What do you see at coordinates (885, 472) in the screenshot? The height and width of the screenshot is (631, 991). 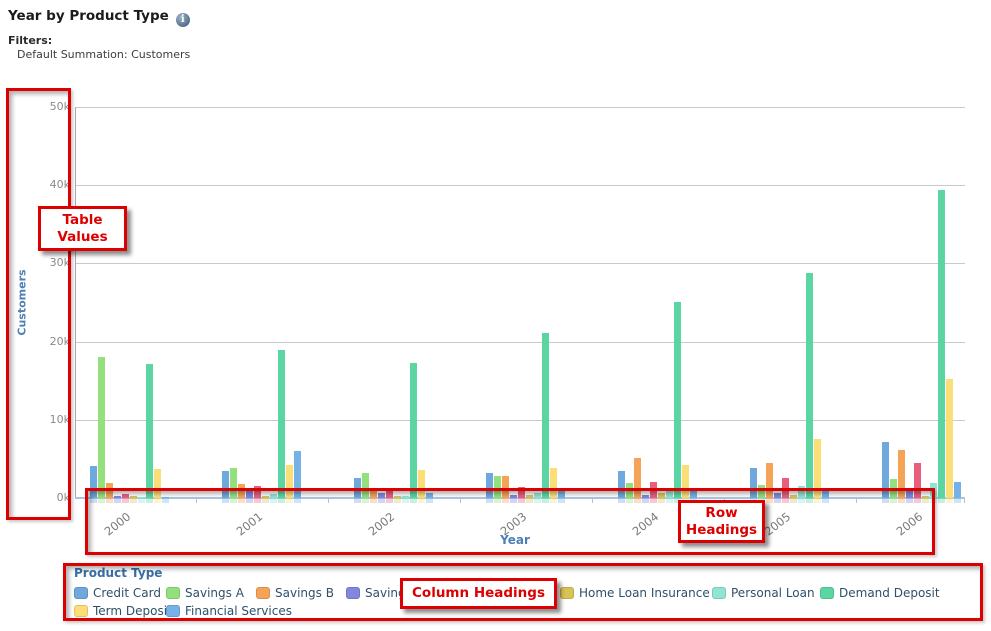 I see `bar-credit-card-2006` at bounding box center [885, 472].